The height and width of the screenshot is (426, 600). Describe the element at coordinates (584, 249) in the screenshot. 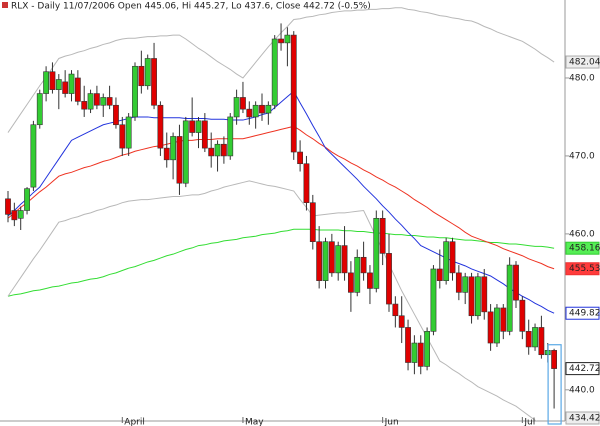

I see `last-value-label: 458.163` at that location.